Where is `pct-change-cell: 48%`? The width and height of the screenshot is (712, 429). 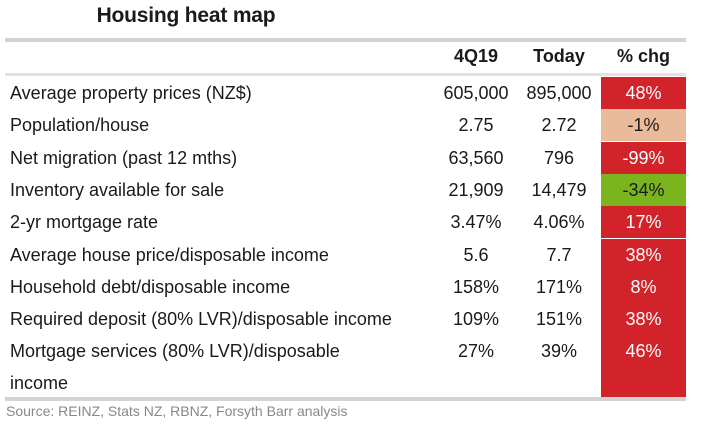 pct-change-cell: 48% is located at coordinates (643, 93).